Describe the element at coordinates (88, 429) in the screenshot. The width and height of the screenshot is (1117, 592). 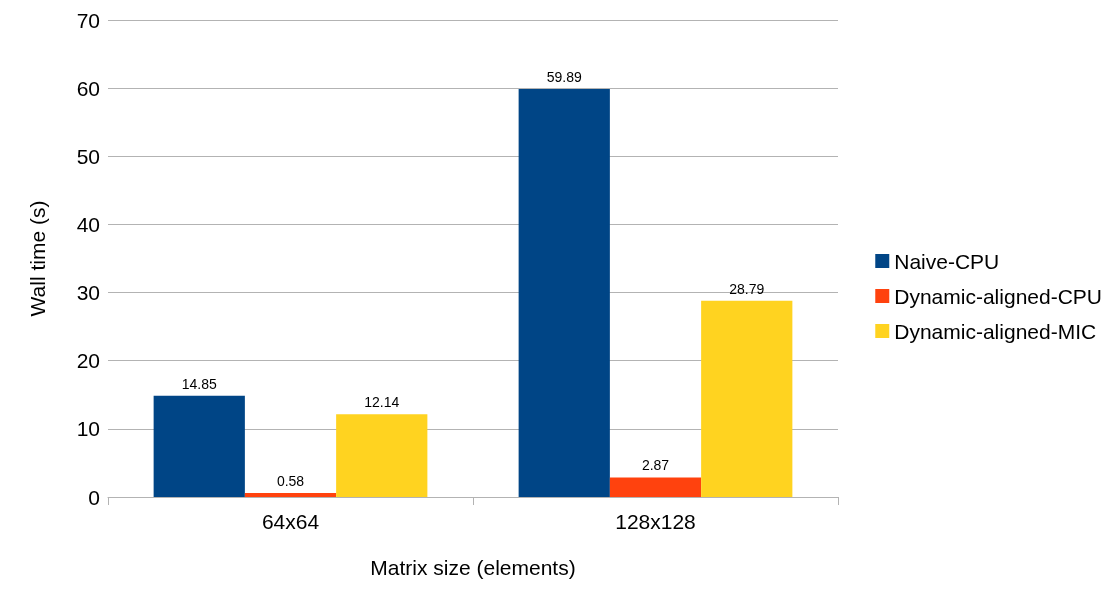
I see `y-tick-label: 10` at that location.